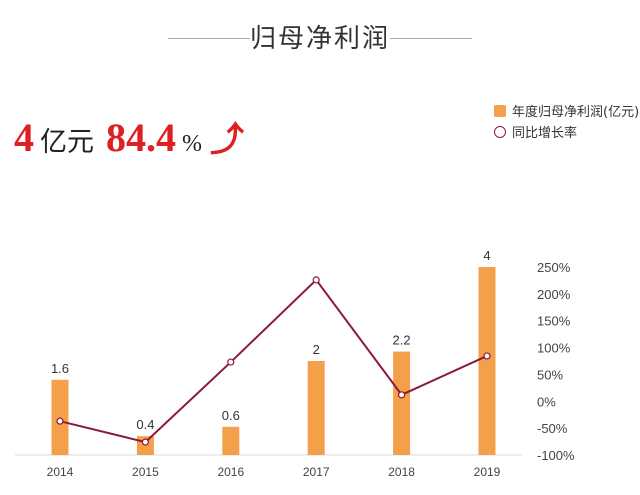  I want to click on chart-title: 归母净利润, so click(319, 39).